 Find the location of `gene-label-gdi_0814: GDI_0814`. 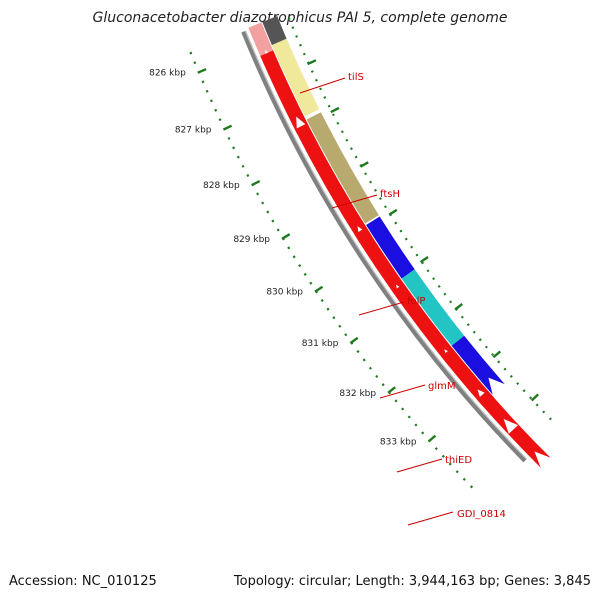

gene-label-gdi_0814: GDI_0814 is located at coordinates (481, 514).